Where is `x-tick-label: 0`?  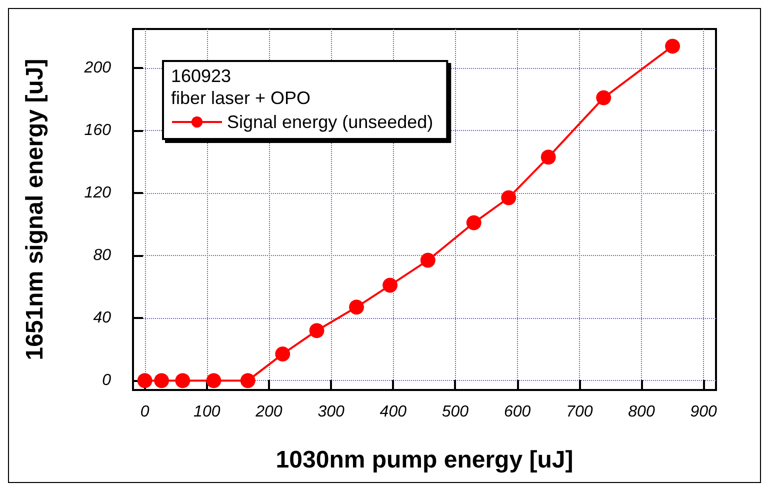
x-tick-label: 0 is located at coordinates (145, 412).